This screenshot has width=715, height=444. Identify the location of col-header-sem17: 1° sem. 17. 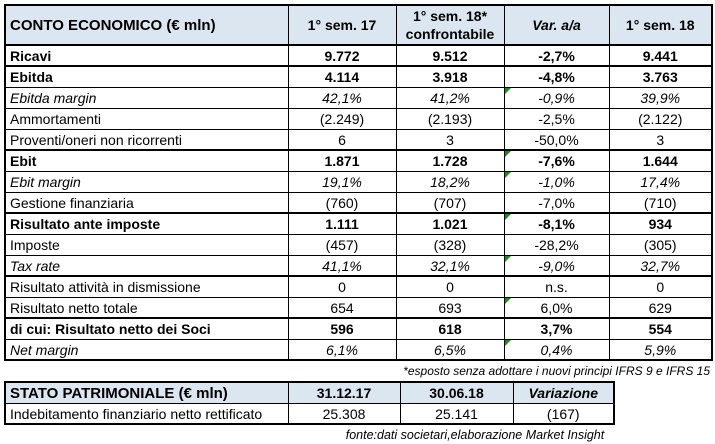
(342, 25).